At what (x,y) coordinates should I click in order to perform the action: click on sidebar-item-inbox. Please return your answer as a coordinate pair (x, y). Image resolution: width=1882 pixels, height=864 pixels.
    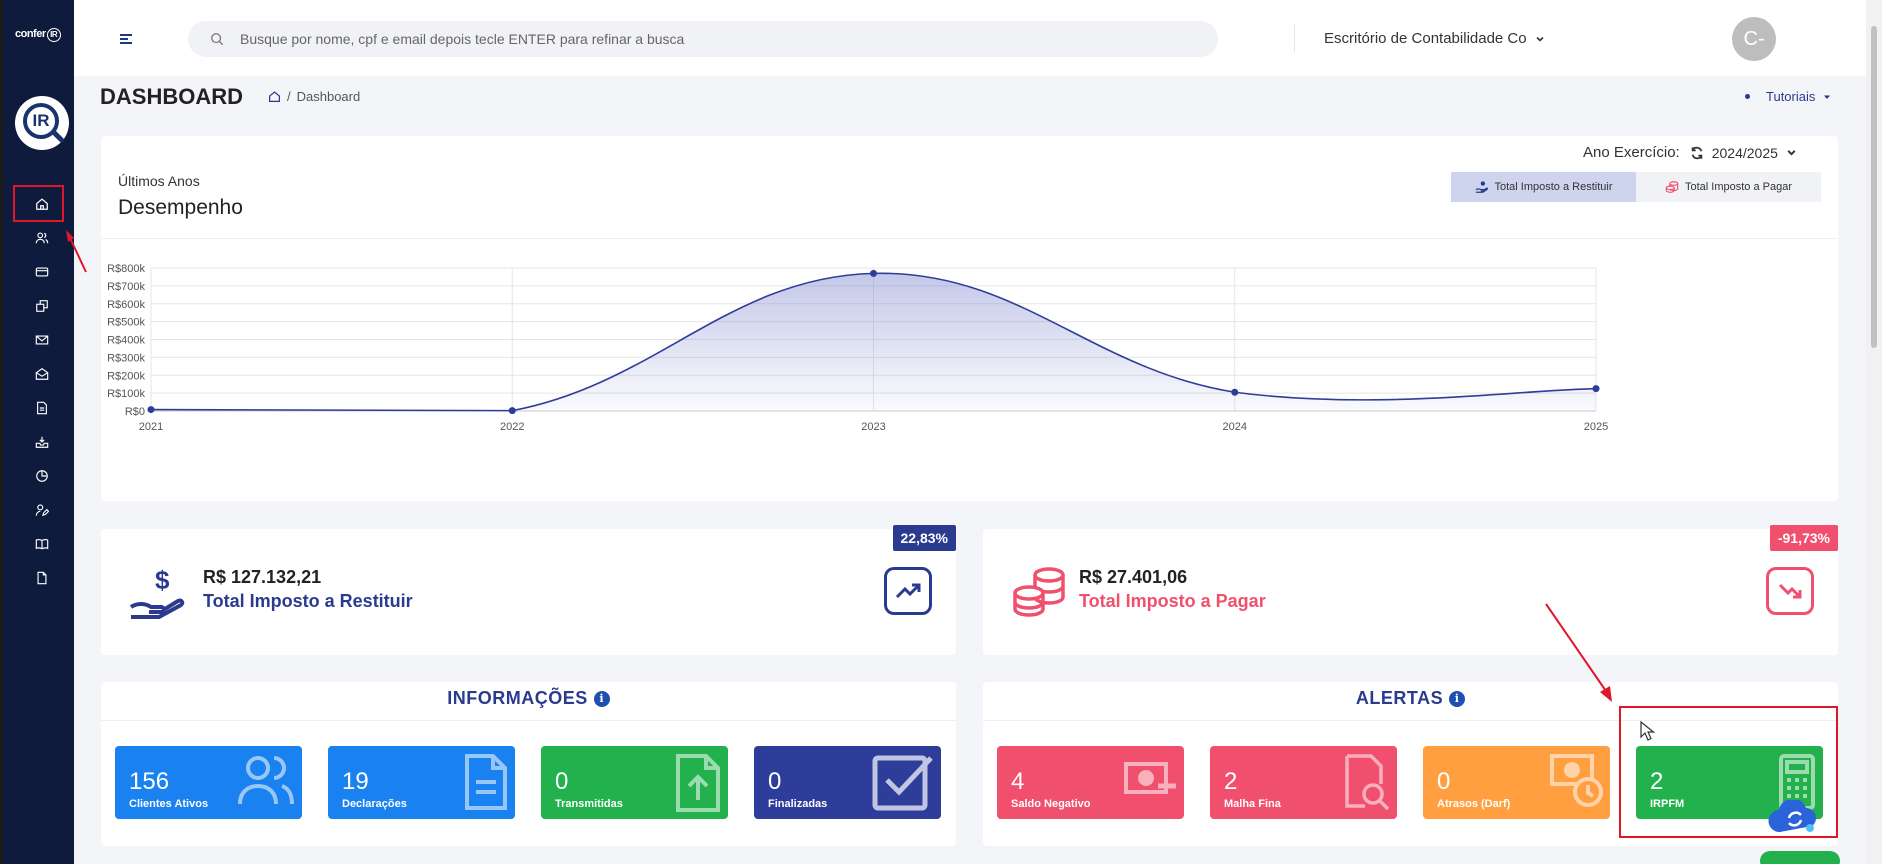
    Looking at the image, I should click on (42, 442).